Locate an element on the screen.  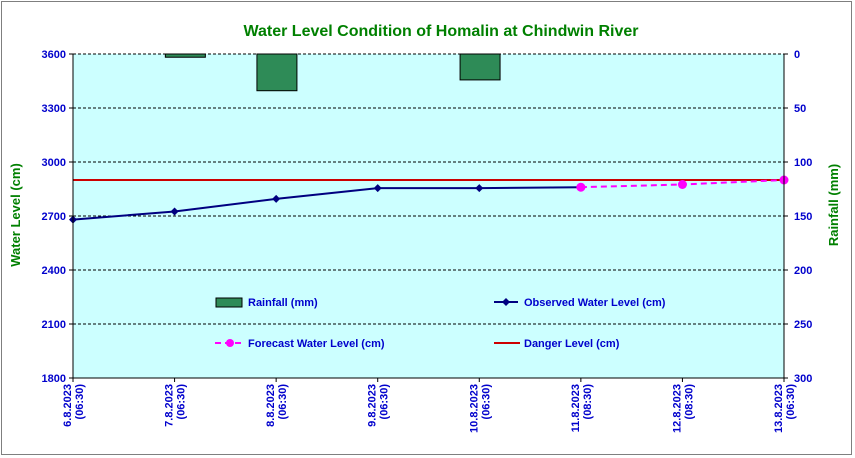
y-tick-label: 2700 is located at coordinates (54, 217).